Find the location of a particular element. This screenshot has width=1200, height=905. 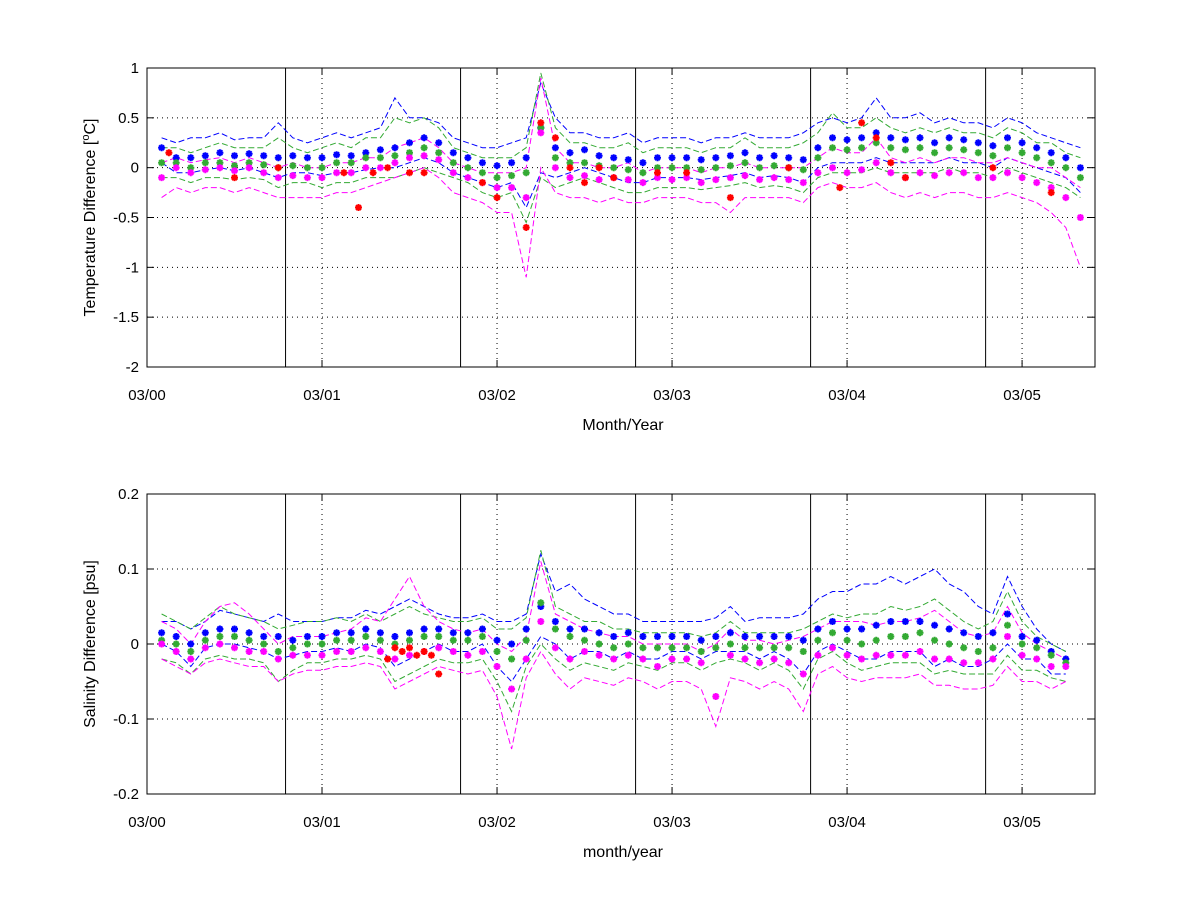

temperature-y-tick-label-3: -0.5 is located at coordinates (126, 218).